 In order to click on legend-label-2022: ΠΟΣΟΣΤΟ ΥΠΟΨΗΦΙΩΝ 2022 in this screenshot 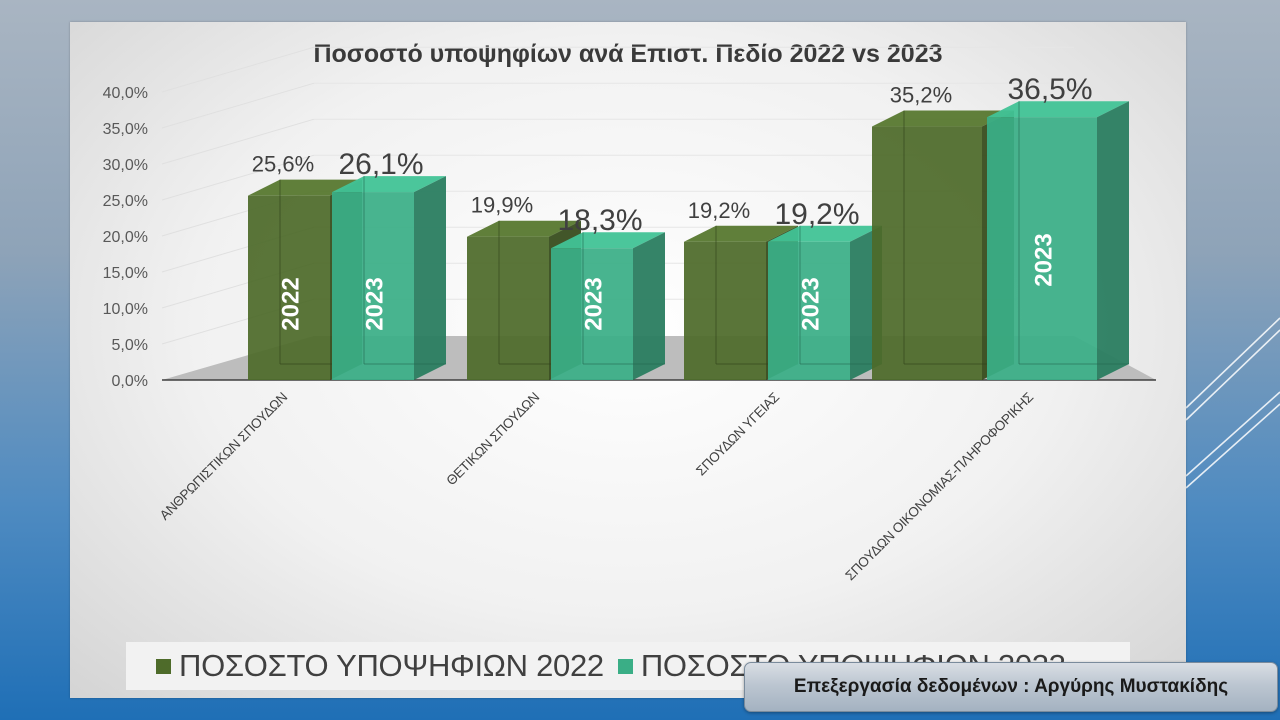, I will do `click(391, 665)`.